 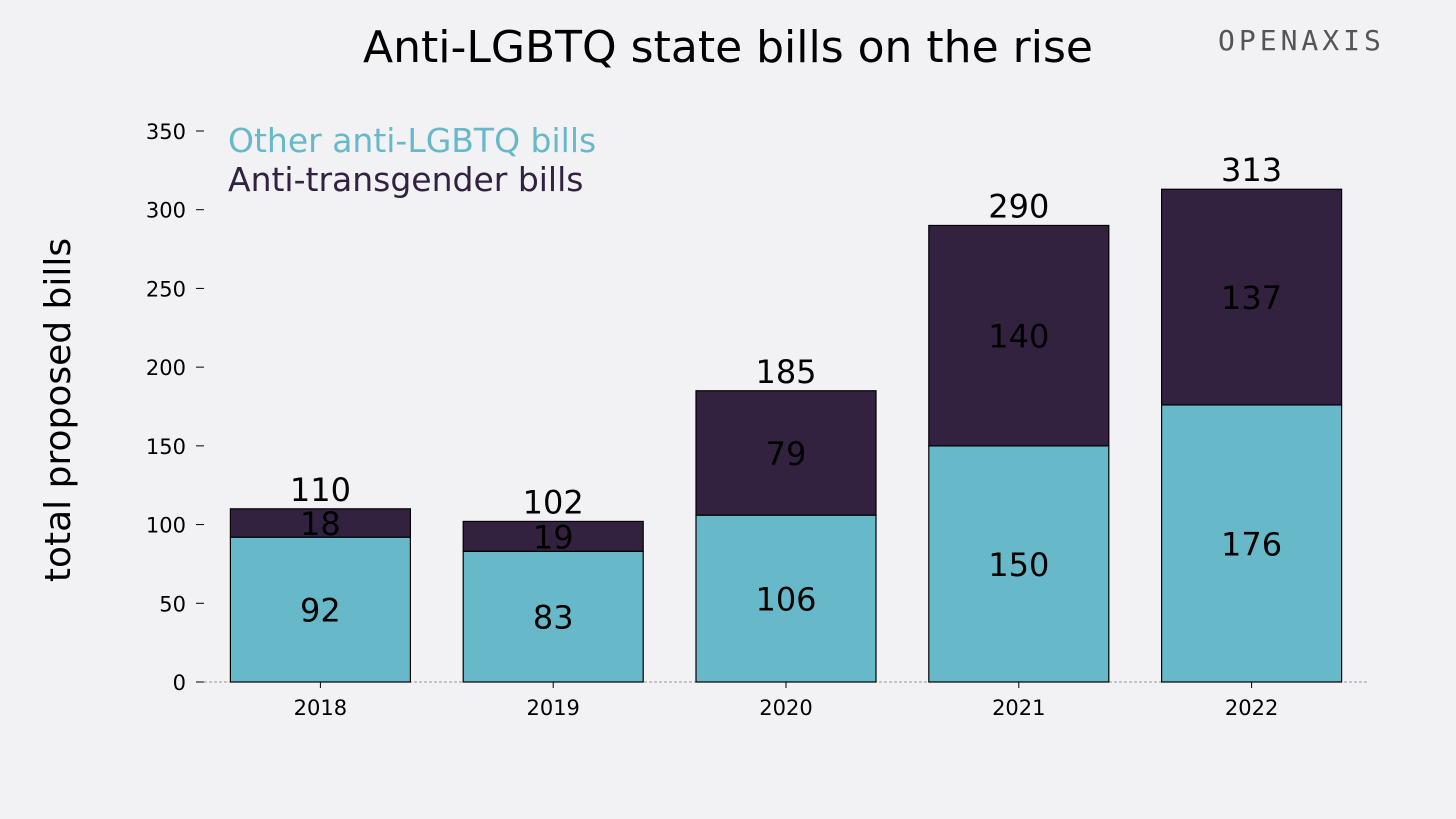 I want to click on y-axis: 0 50 100 150 200 250 300 350, so click(x=175, y=407).